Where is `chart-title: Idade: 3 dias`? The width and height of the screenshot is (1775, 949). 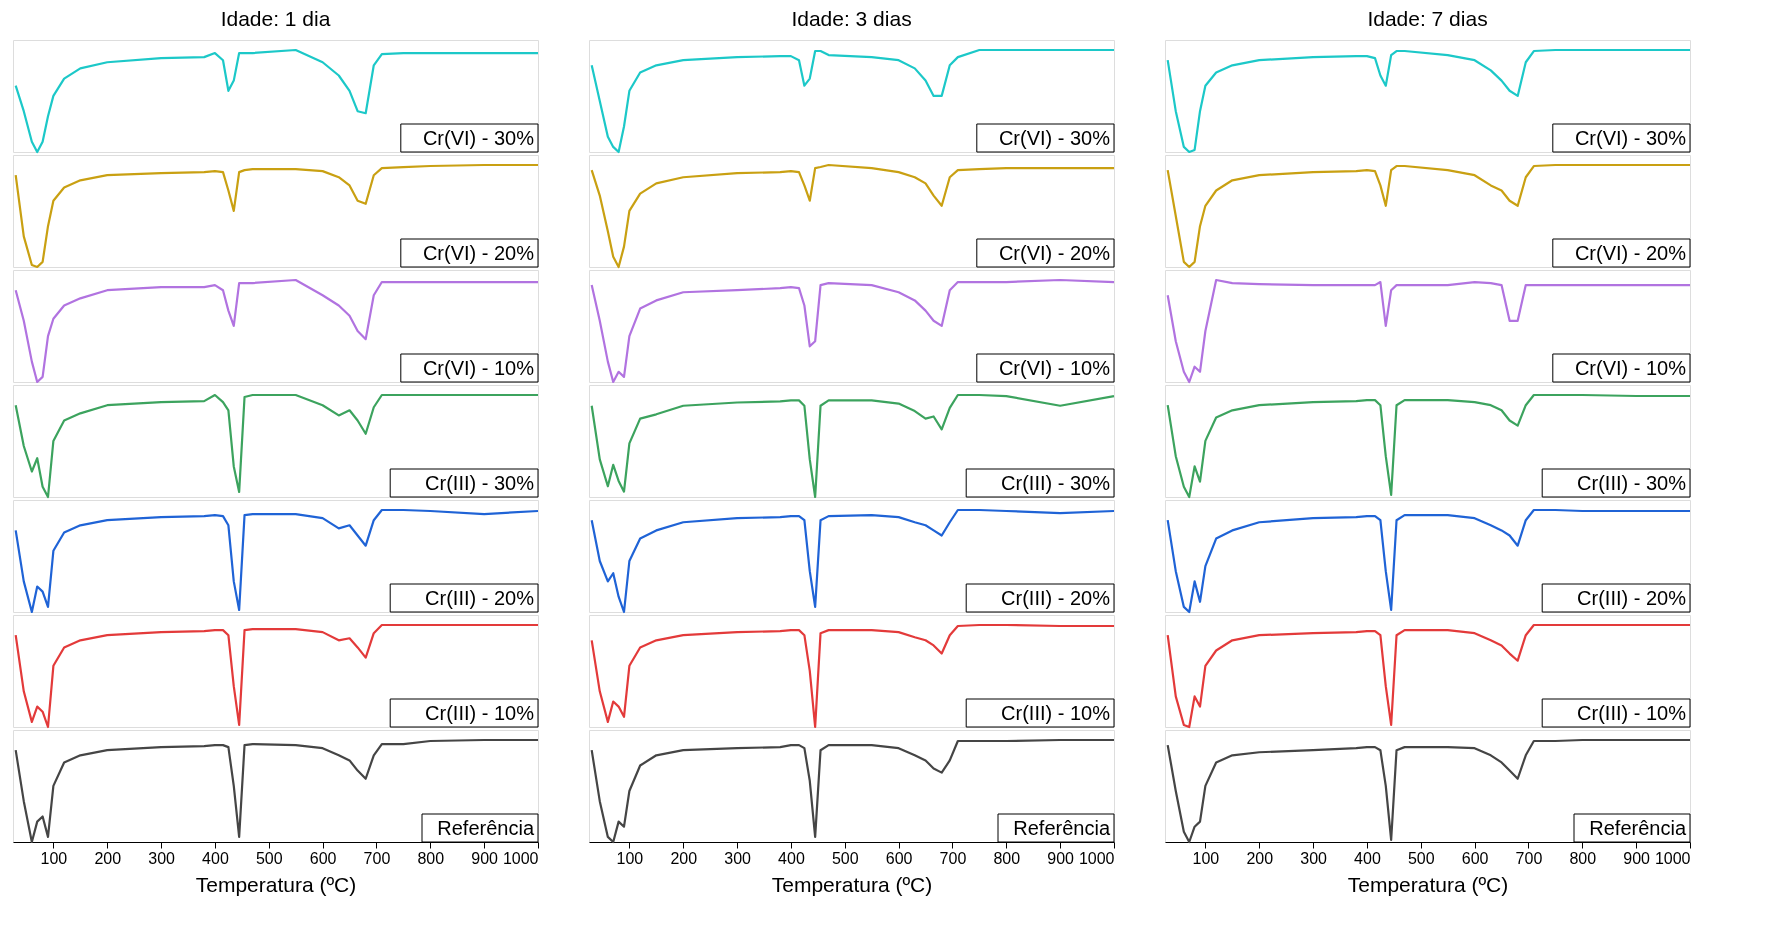 chart-title: Idade: 3 dias is located at coordinates (851, 18).